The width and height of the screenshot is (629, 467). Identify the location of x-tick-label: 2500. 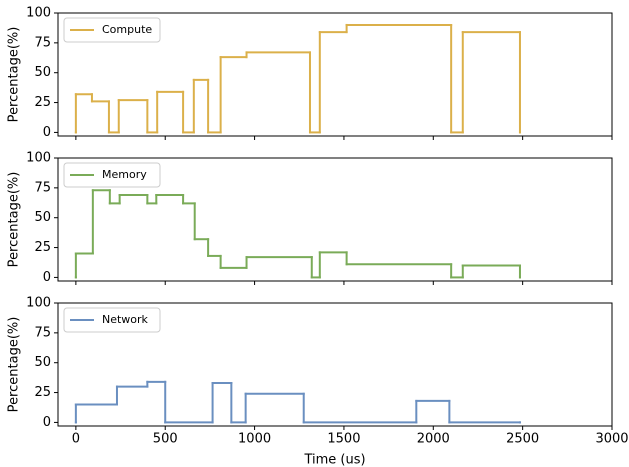
(522, 439).